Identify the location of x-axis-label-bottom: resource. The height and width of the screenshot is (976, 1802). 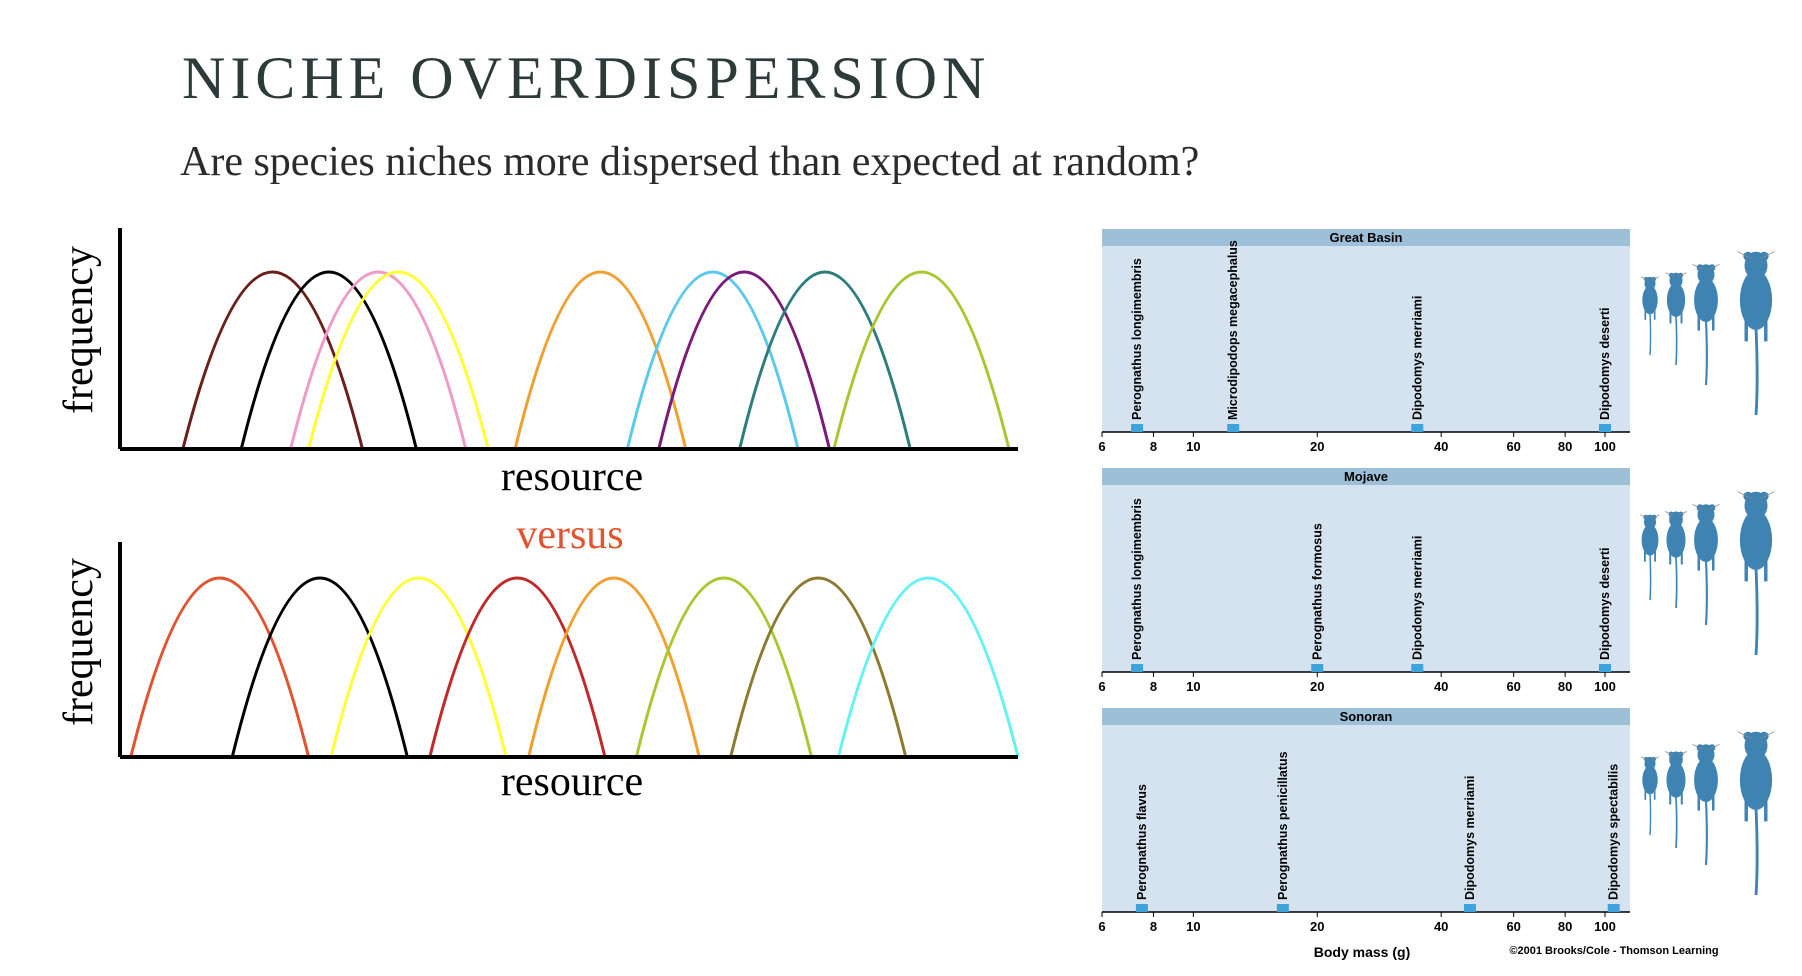
(572, 779).